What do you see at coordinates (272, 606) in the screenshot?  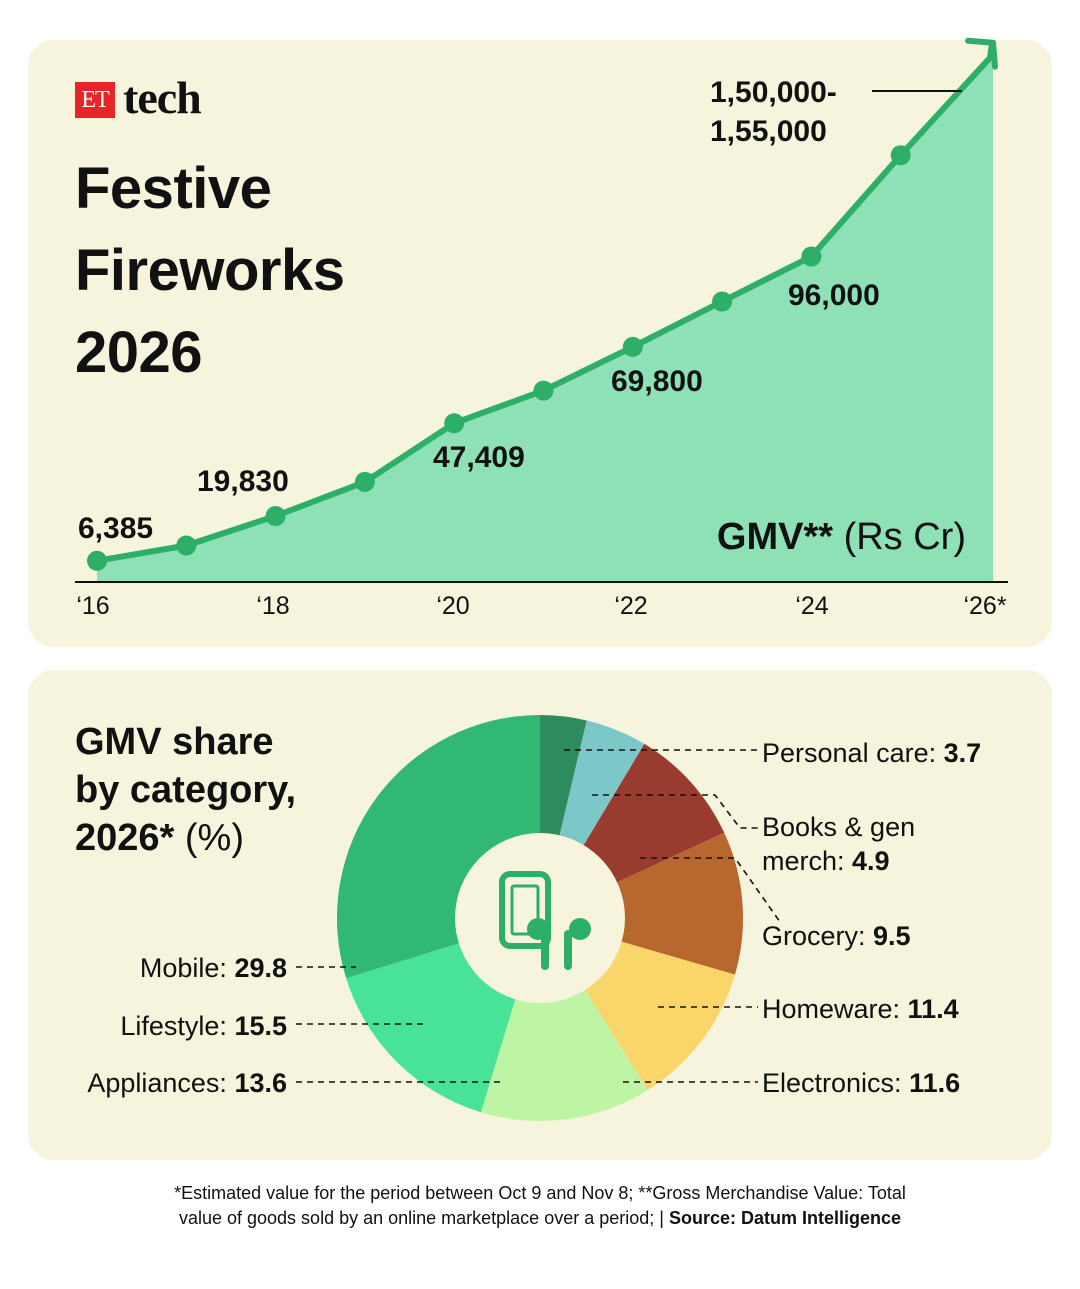 I see `x-tick-label: ‘18` at bounding box center [272, 606].